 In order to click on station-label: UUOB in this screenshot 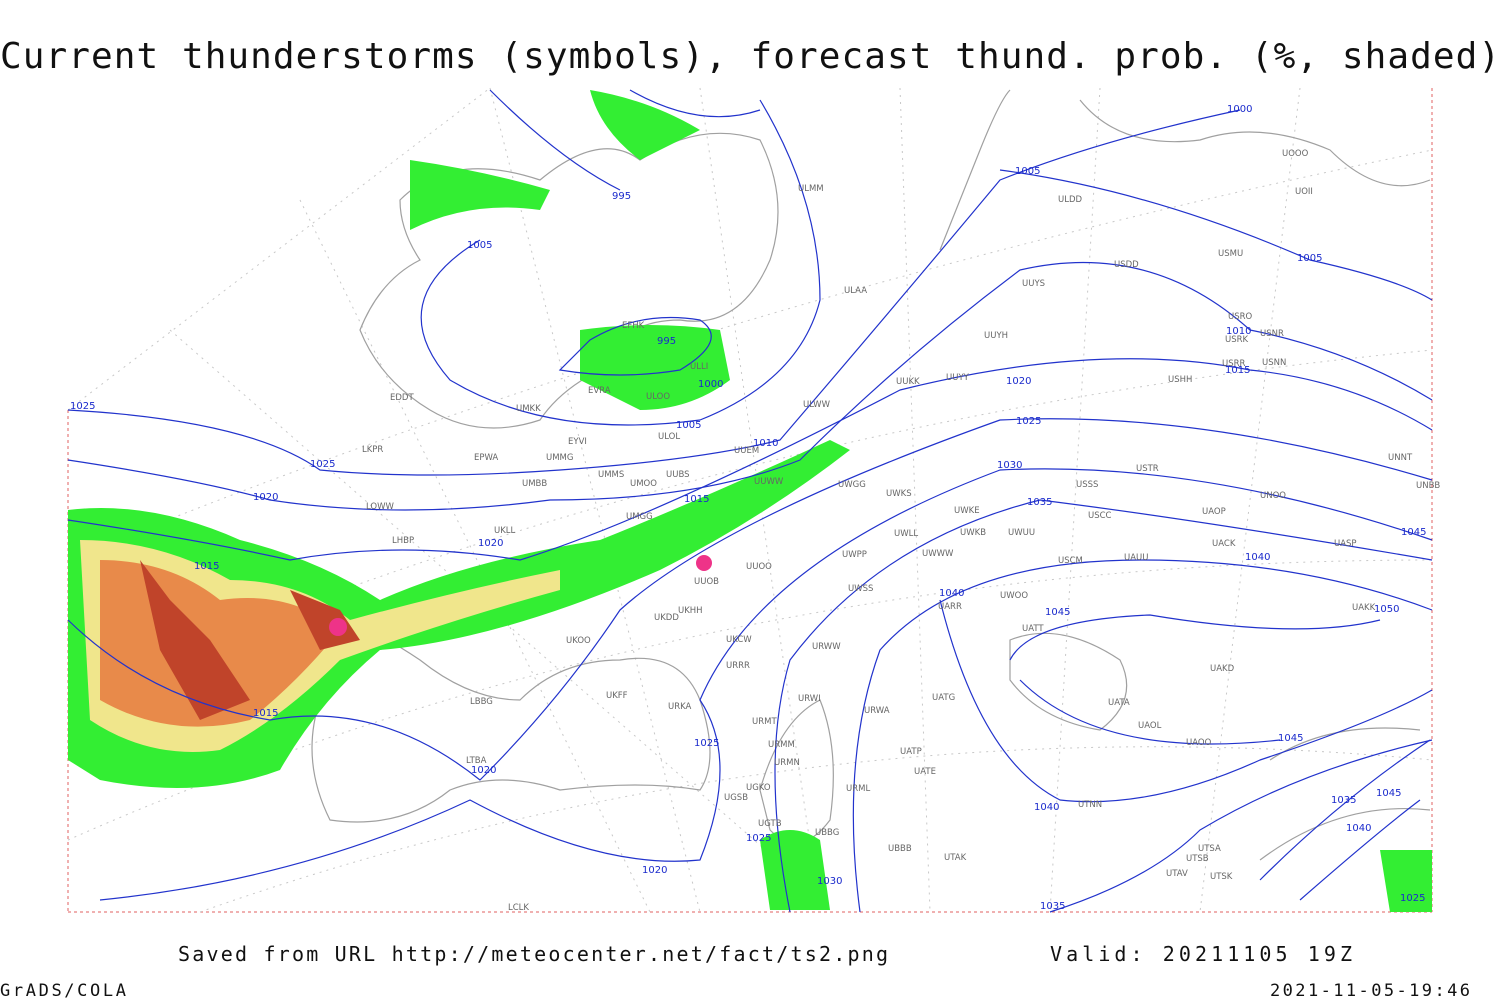, I will do `click(706, 582)`.